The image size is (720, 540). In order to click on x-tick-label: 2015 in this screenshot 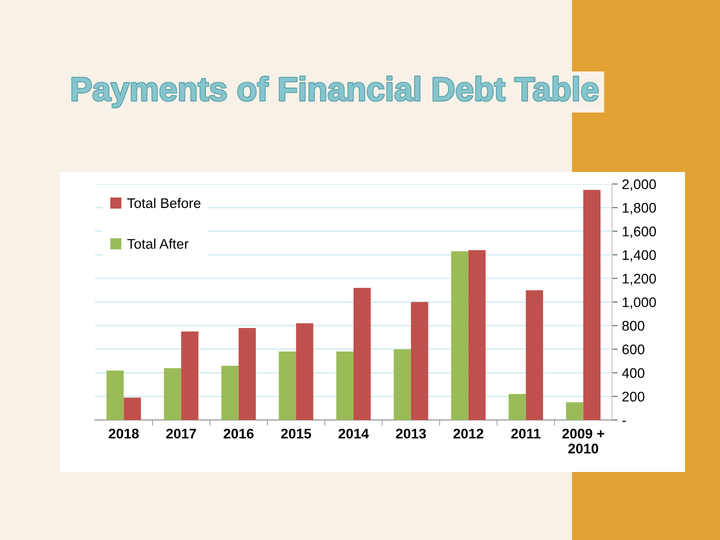, I will do `click(296, 433)`.